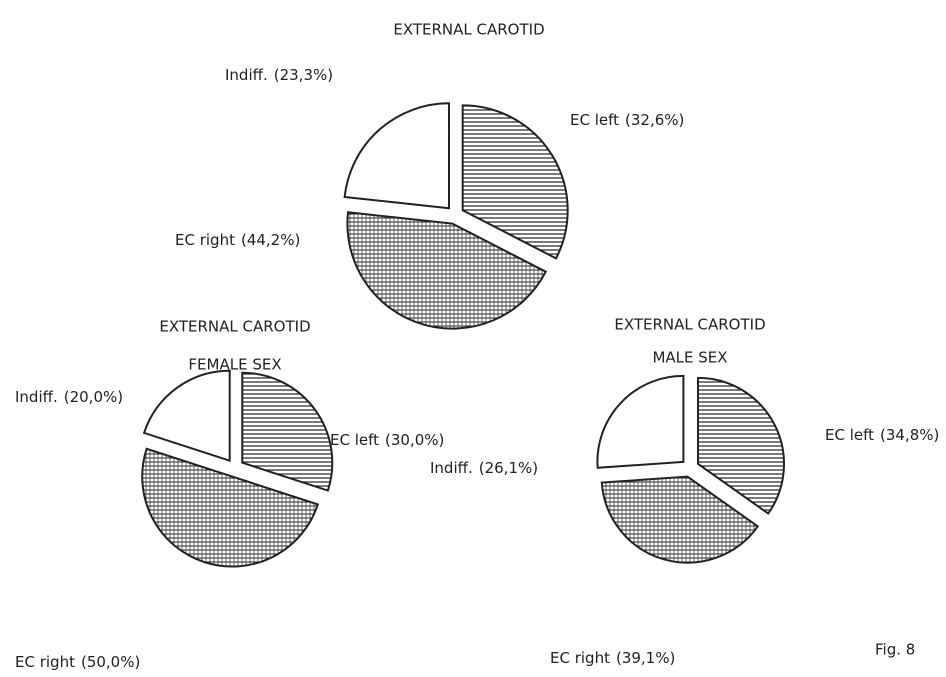  What do you see at coordinates (77, 662) in the screenshot?
I see `slice-label: EC right (50,0%)` at bounding box center [77, 662].